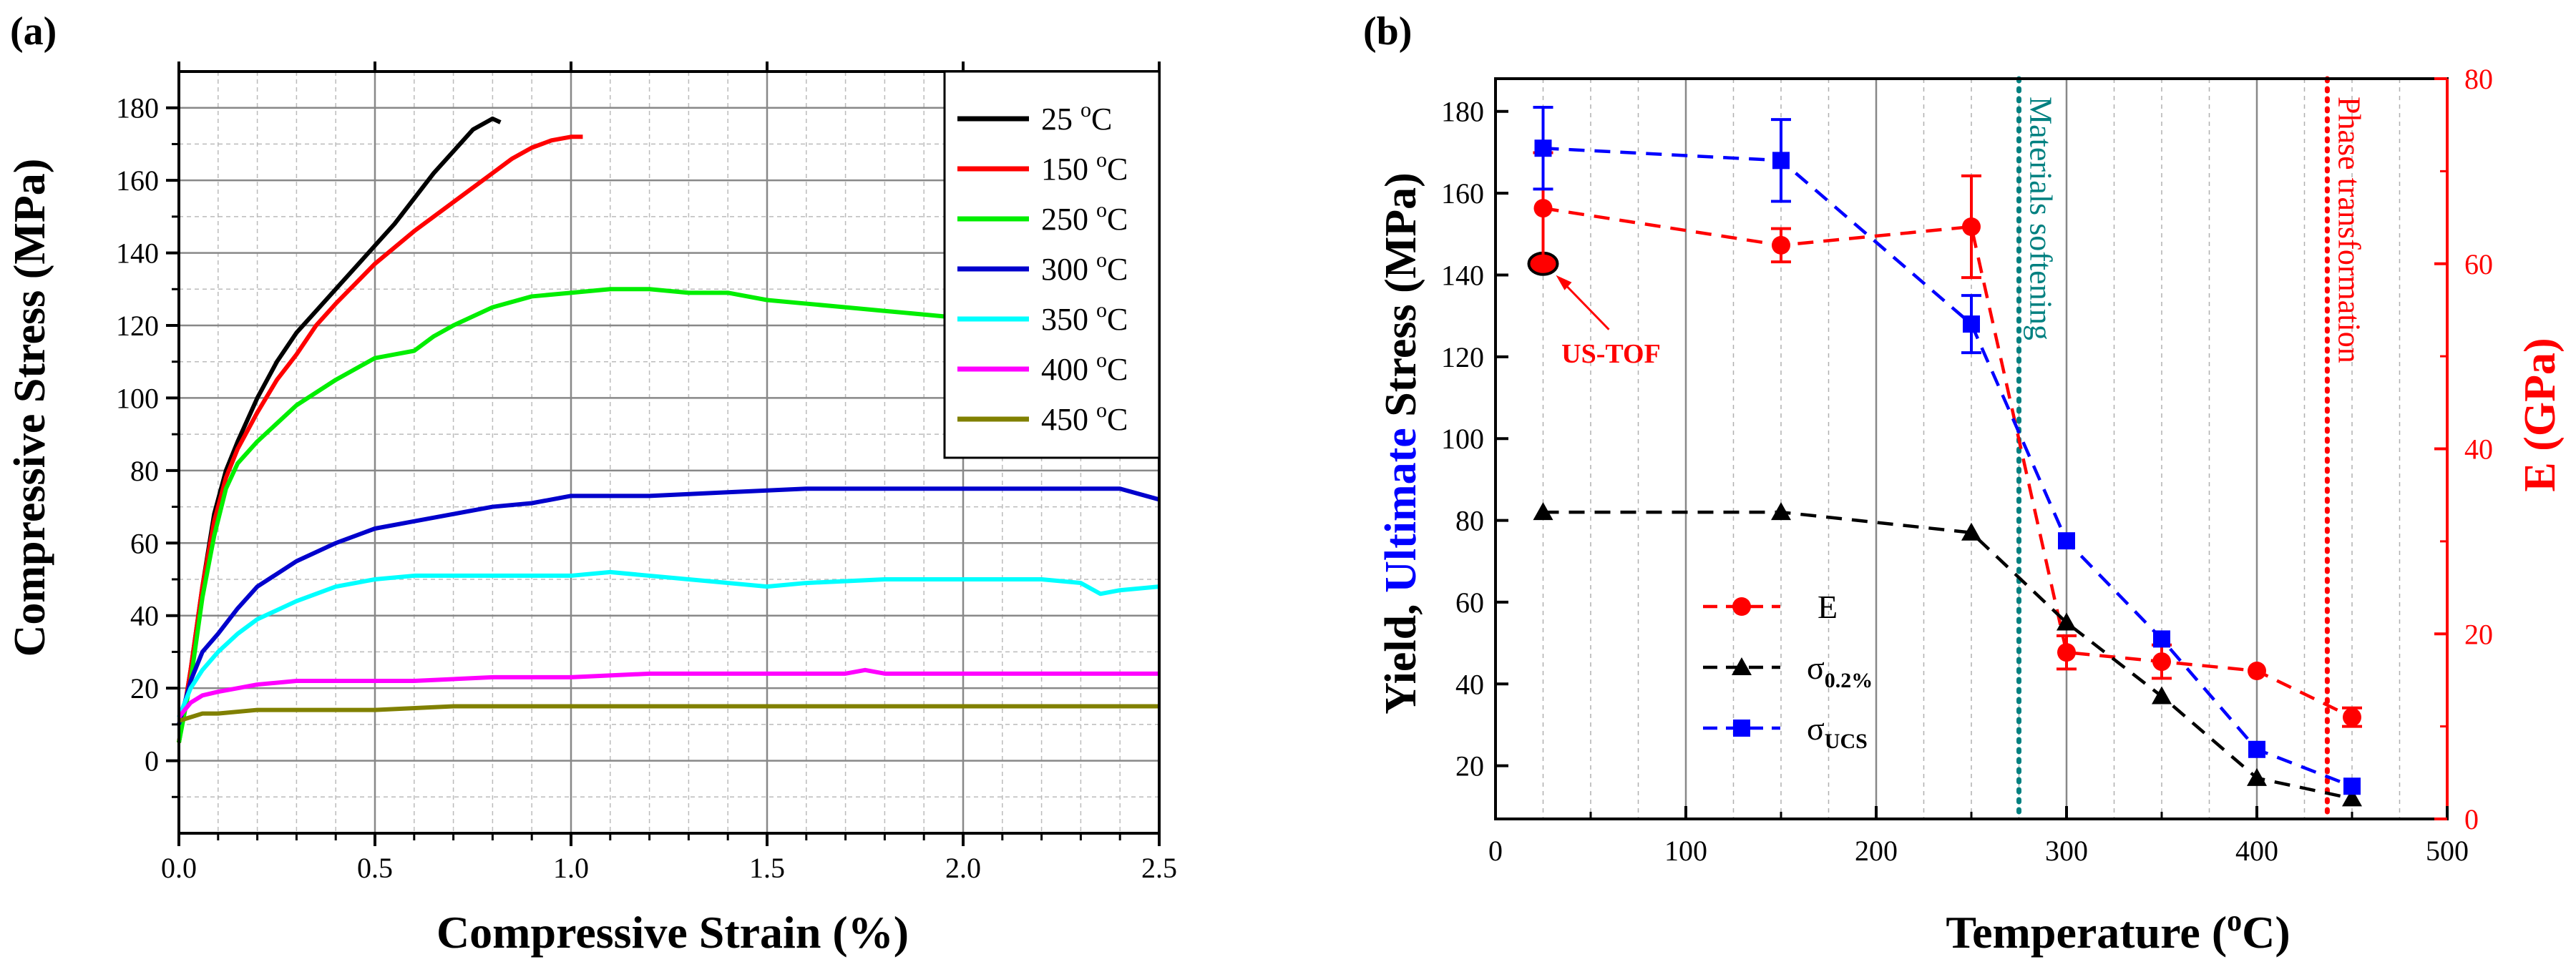  I want to click on legend-subscript: 0.2%, so click(1849, 680).